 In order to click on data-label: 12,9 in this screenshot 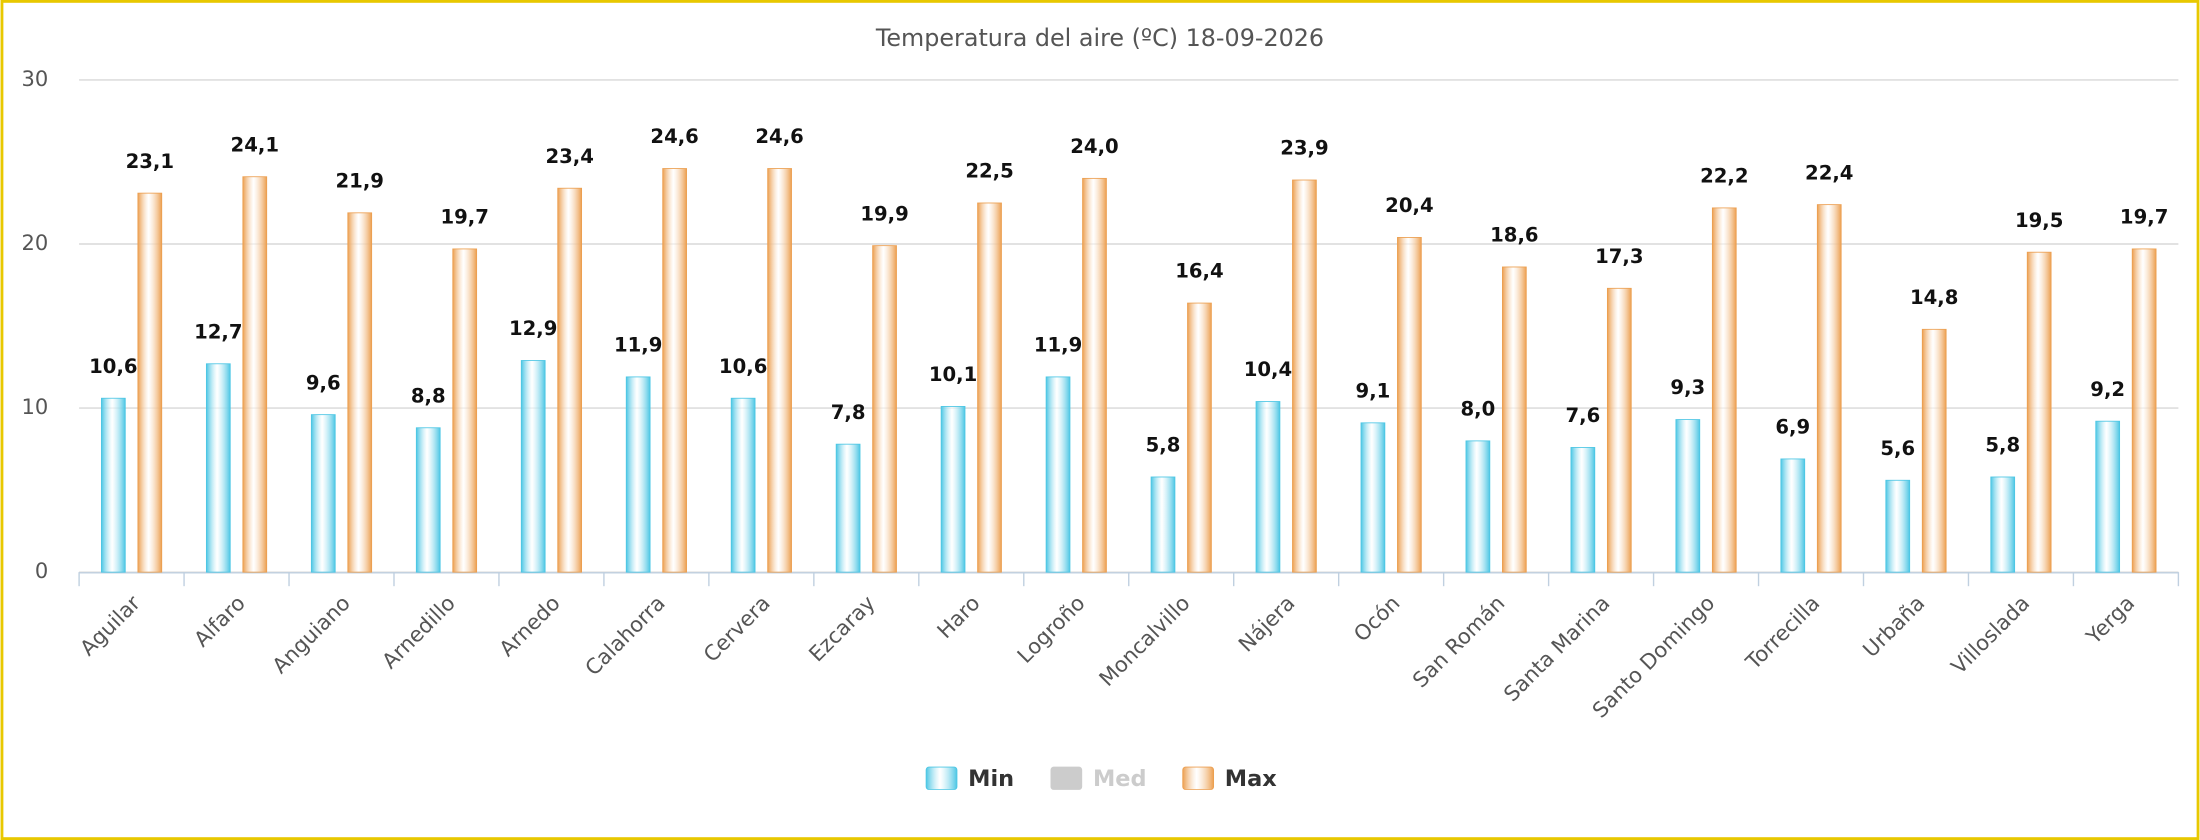, I will do `click(533, 328)`.